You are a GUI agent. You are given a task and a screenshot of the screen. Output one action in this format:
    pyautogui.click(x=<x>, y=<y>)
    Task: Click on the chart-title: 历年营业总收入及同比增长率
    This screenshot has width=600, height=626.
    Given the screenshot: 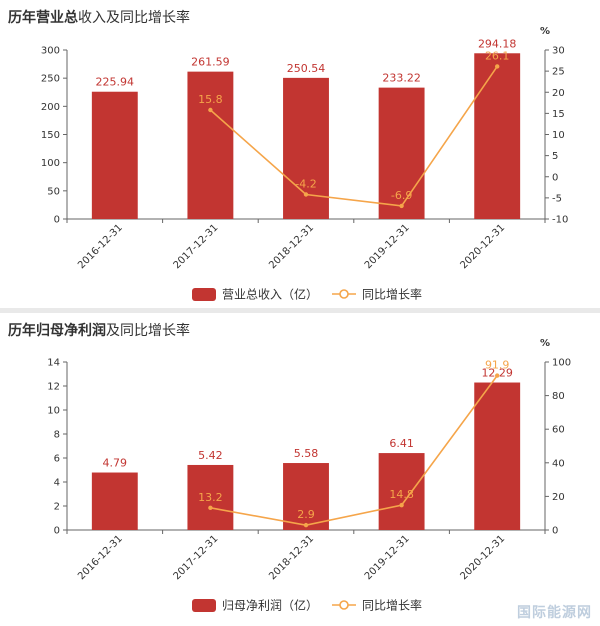 What is the action you would take?
    pyautogui.click(x=99, y=17)
    